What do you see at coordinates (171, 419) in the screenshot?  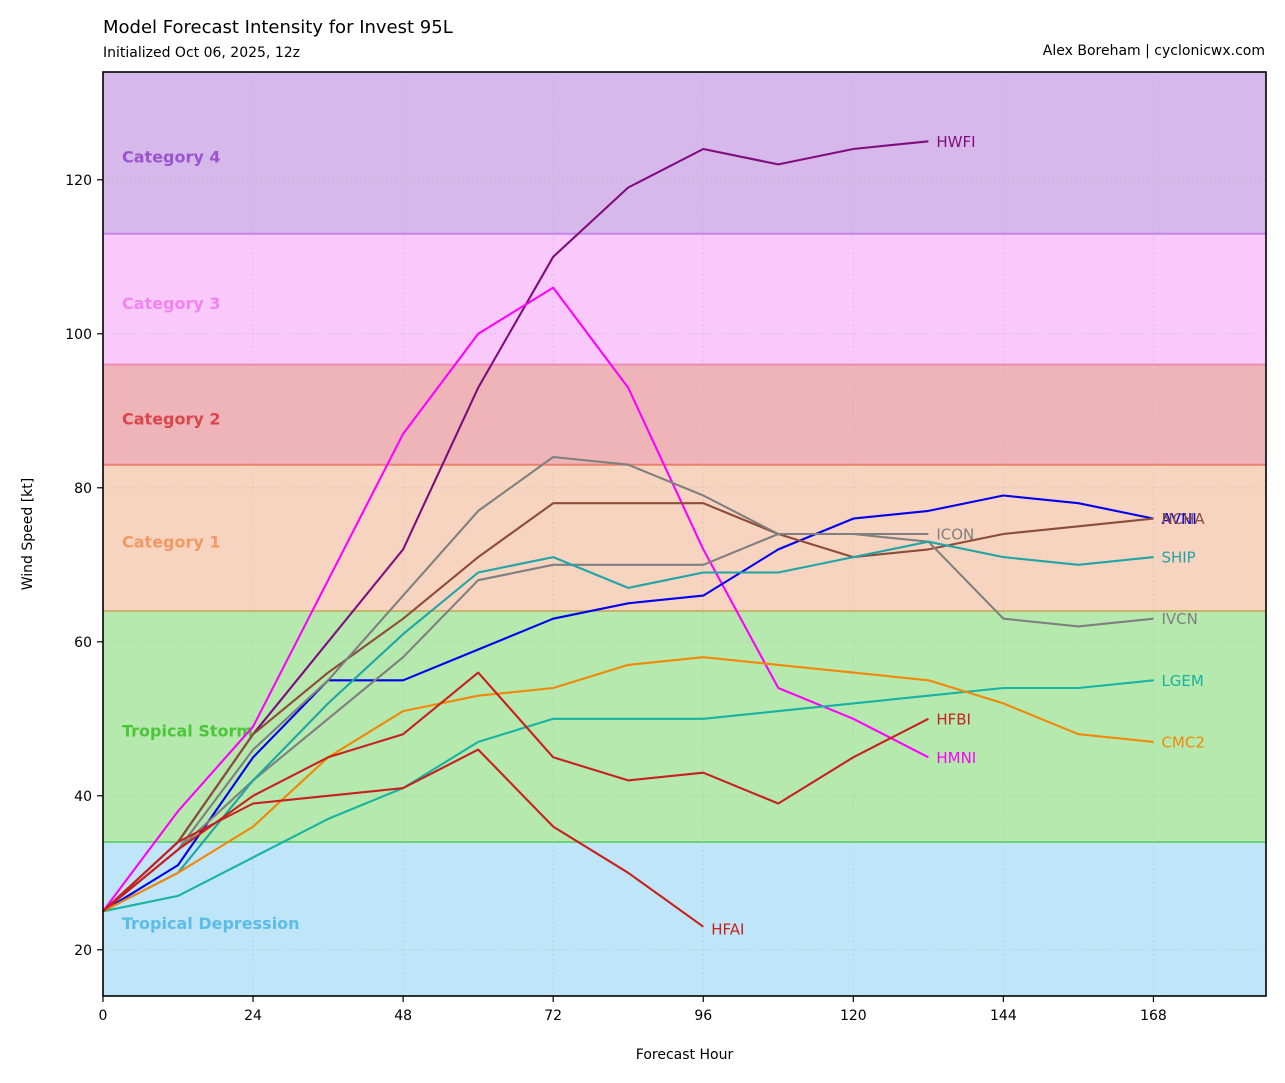 I see `band-label-category-2: Category 2` at bounding box center [171, 419].